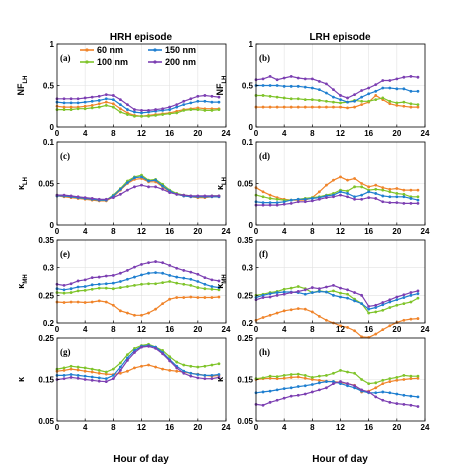 Image resolution: width=474 pixels, height=474 pixels. Describe the element at coordinates (85, 329) in the screenshot. I see `x-tick-label: 4` at that location.